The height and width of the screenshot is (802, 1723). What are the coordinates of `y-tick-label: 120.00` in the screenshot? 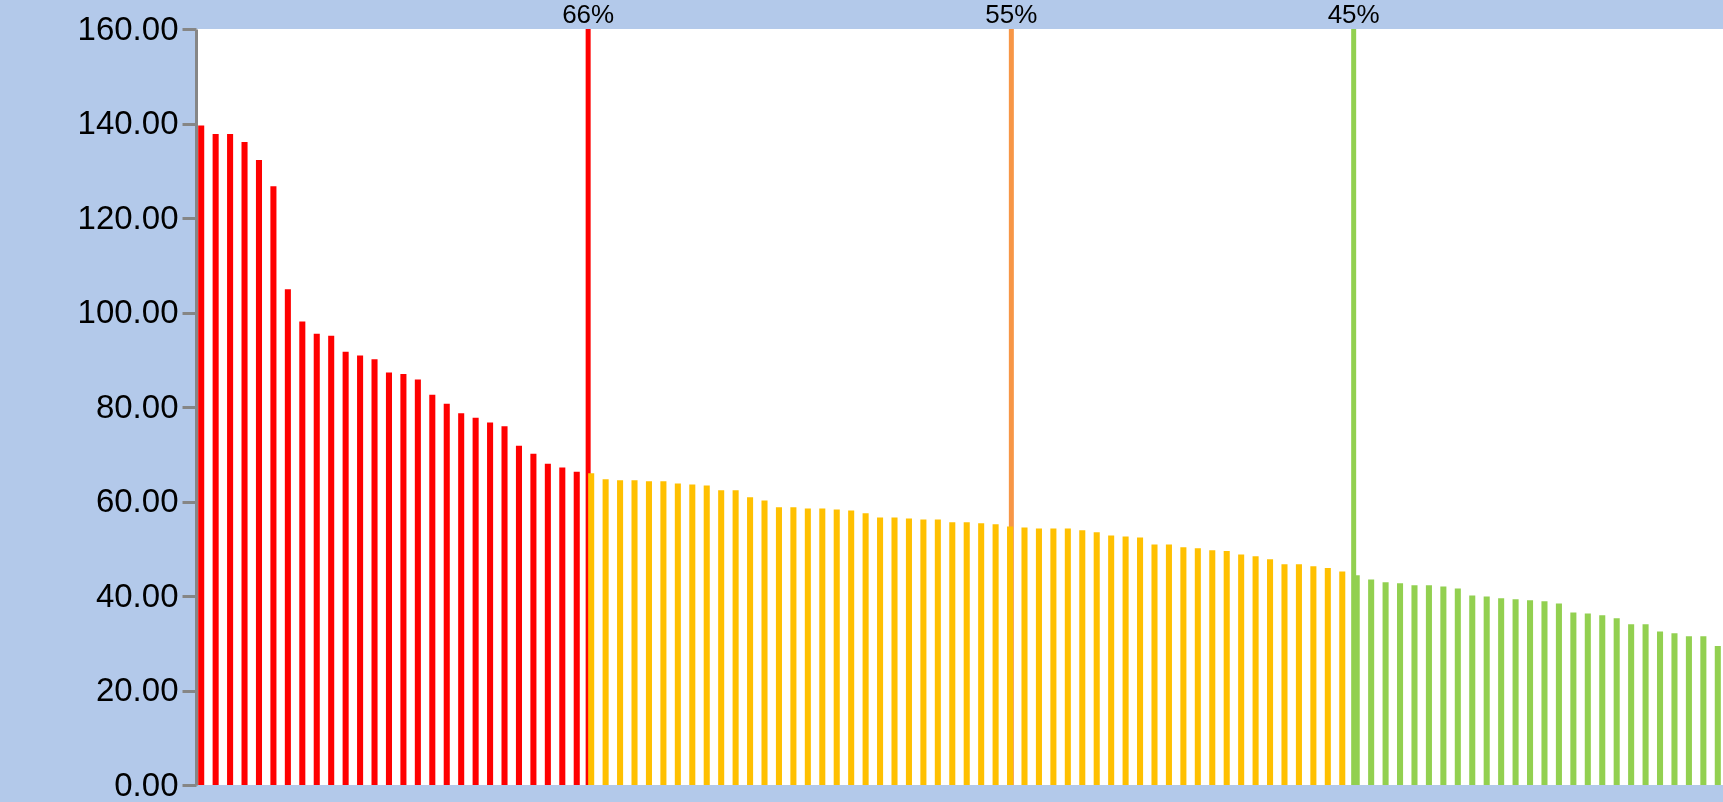 It's located at (128, 217).